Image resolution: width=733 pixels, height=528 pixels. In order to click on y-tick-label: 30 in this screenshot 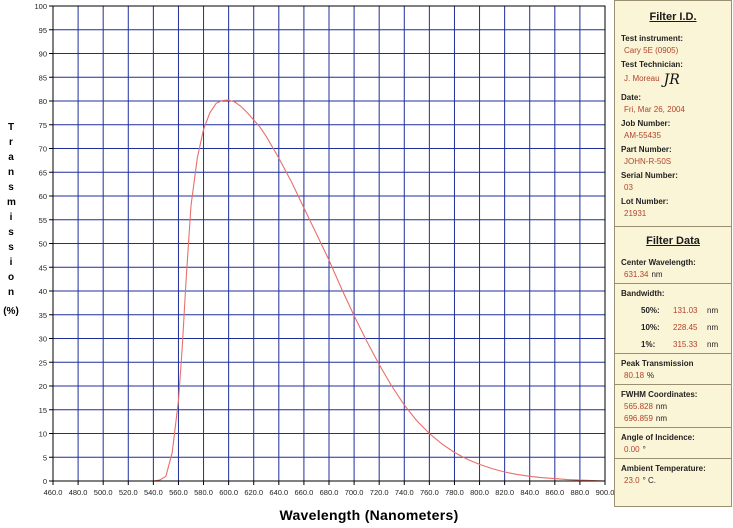, I will do `click(43, 339)`.